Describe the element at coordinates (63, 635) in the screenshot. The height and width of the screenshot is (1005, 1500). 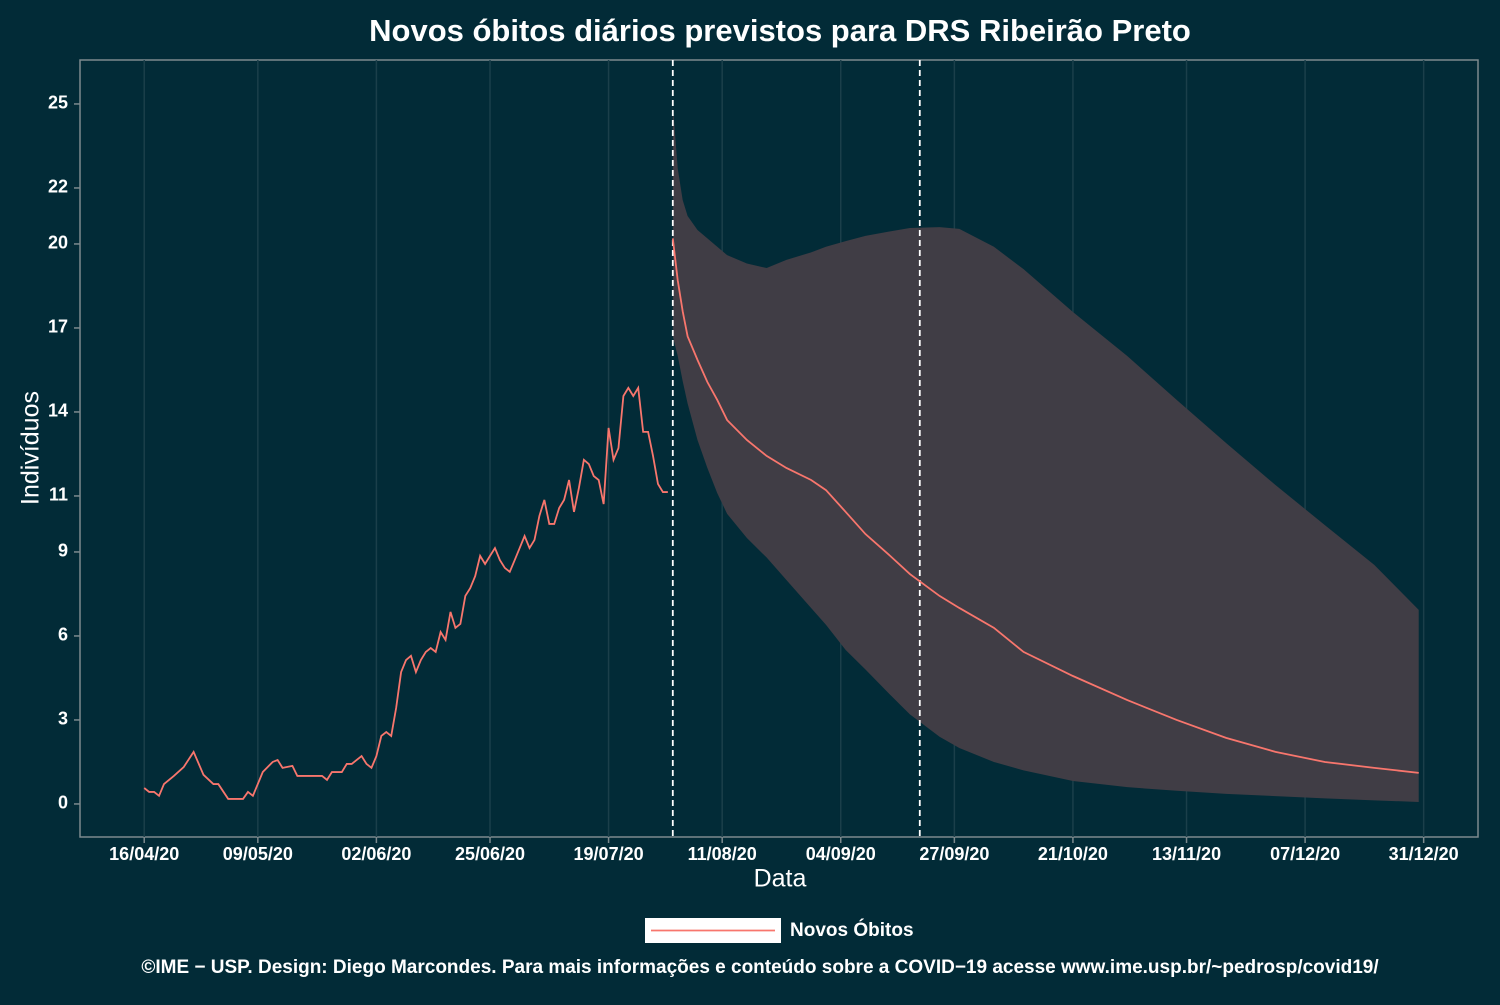
I see `y-tick-label: 6` at that location.